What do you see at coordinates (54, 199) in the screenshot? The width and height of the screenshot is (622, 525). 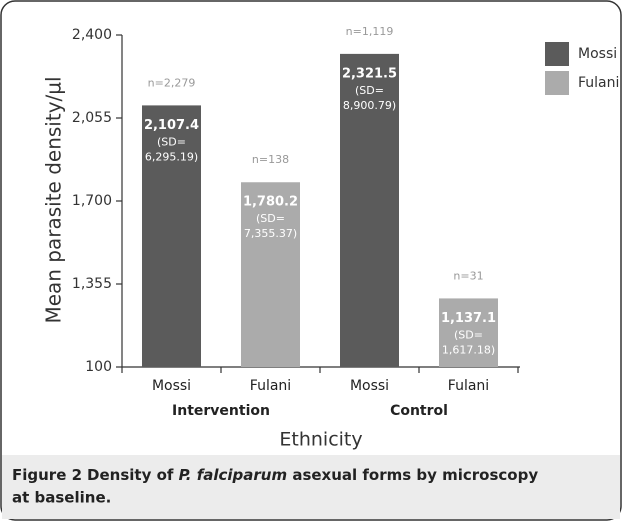 I see `y-axis-label: Mean parasite density/µl` at bounding box center [54, 199].